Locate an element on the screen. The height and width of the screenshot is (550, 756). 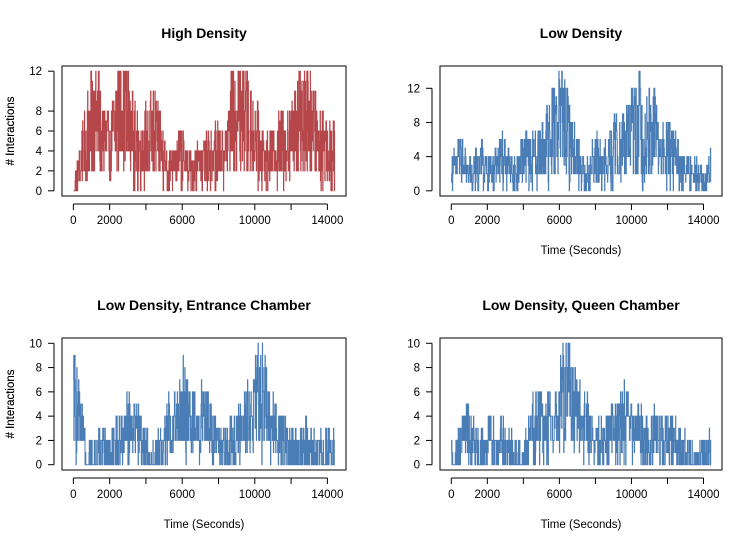
chart-title: High Density is located at coordinates (204, 33).